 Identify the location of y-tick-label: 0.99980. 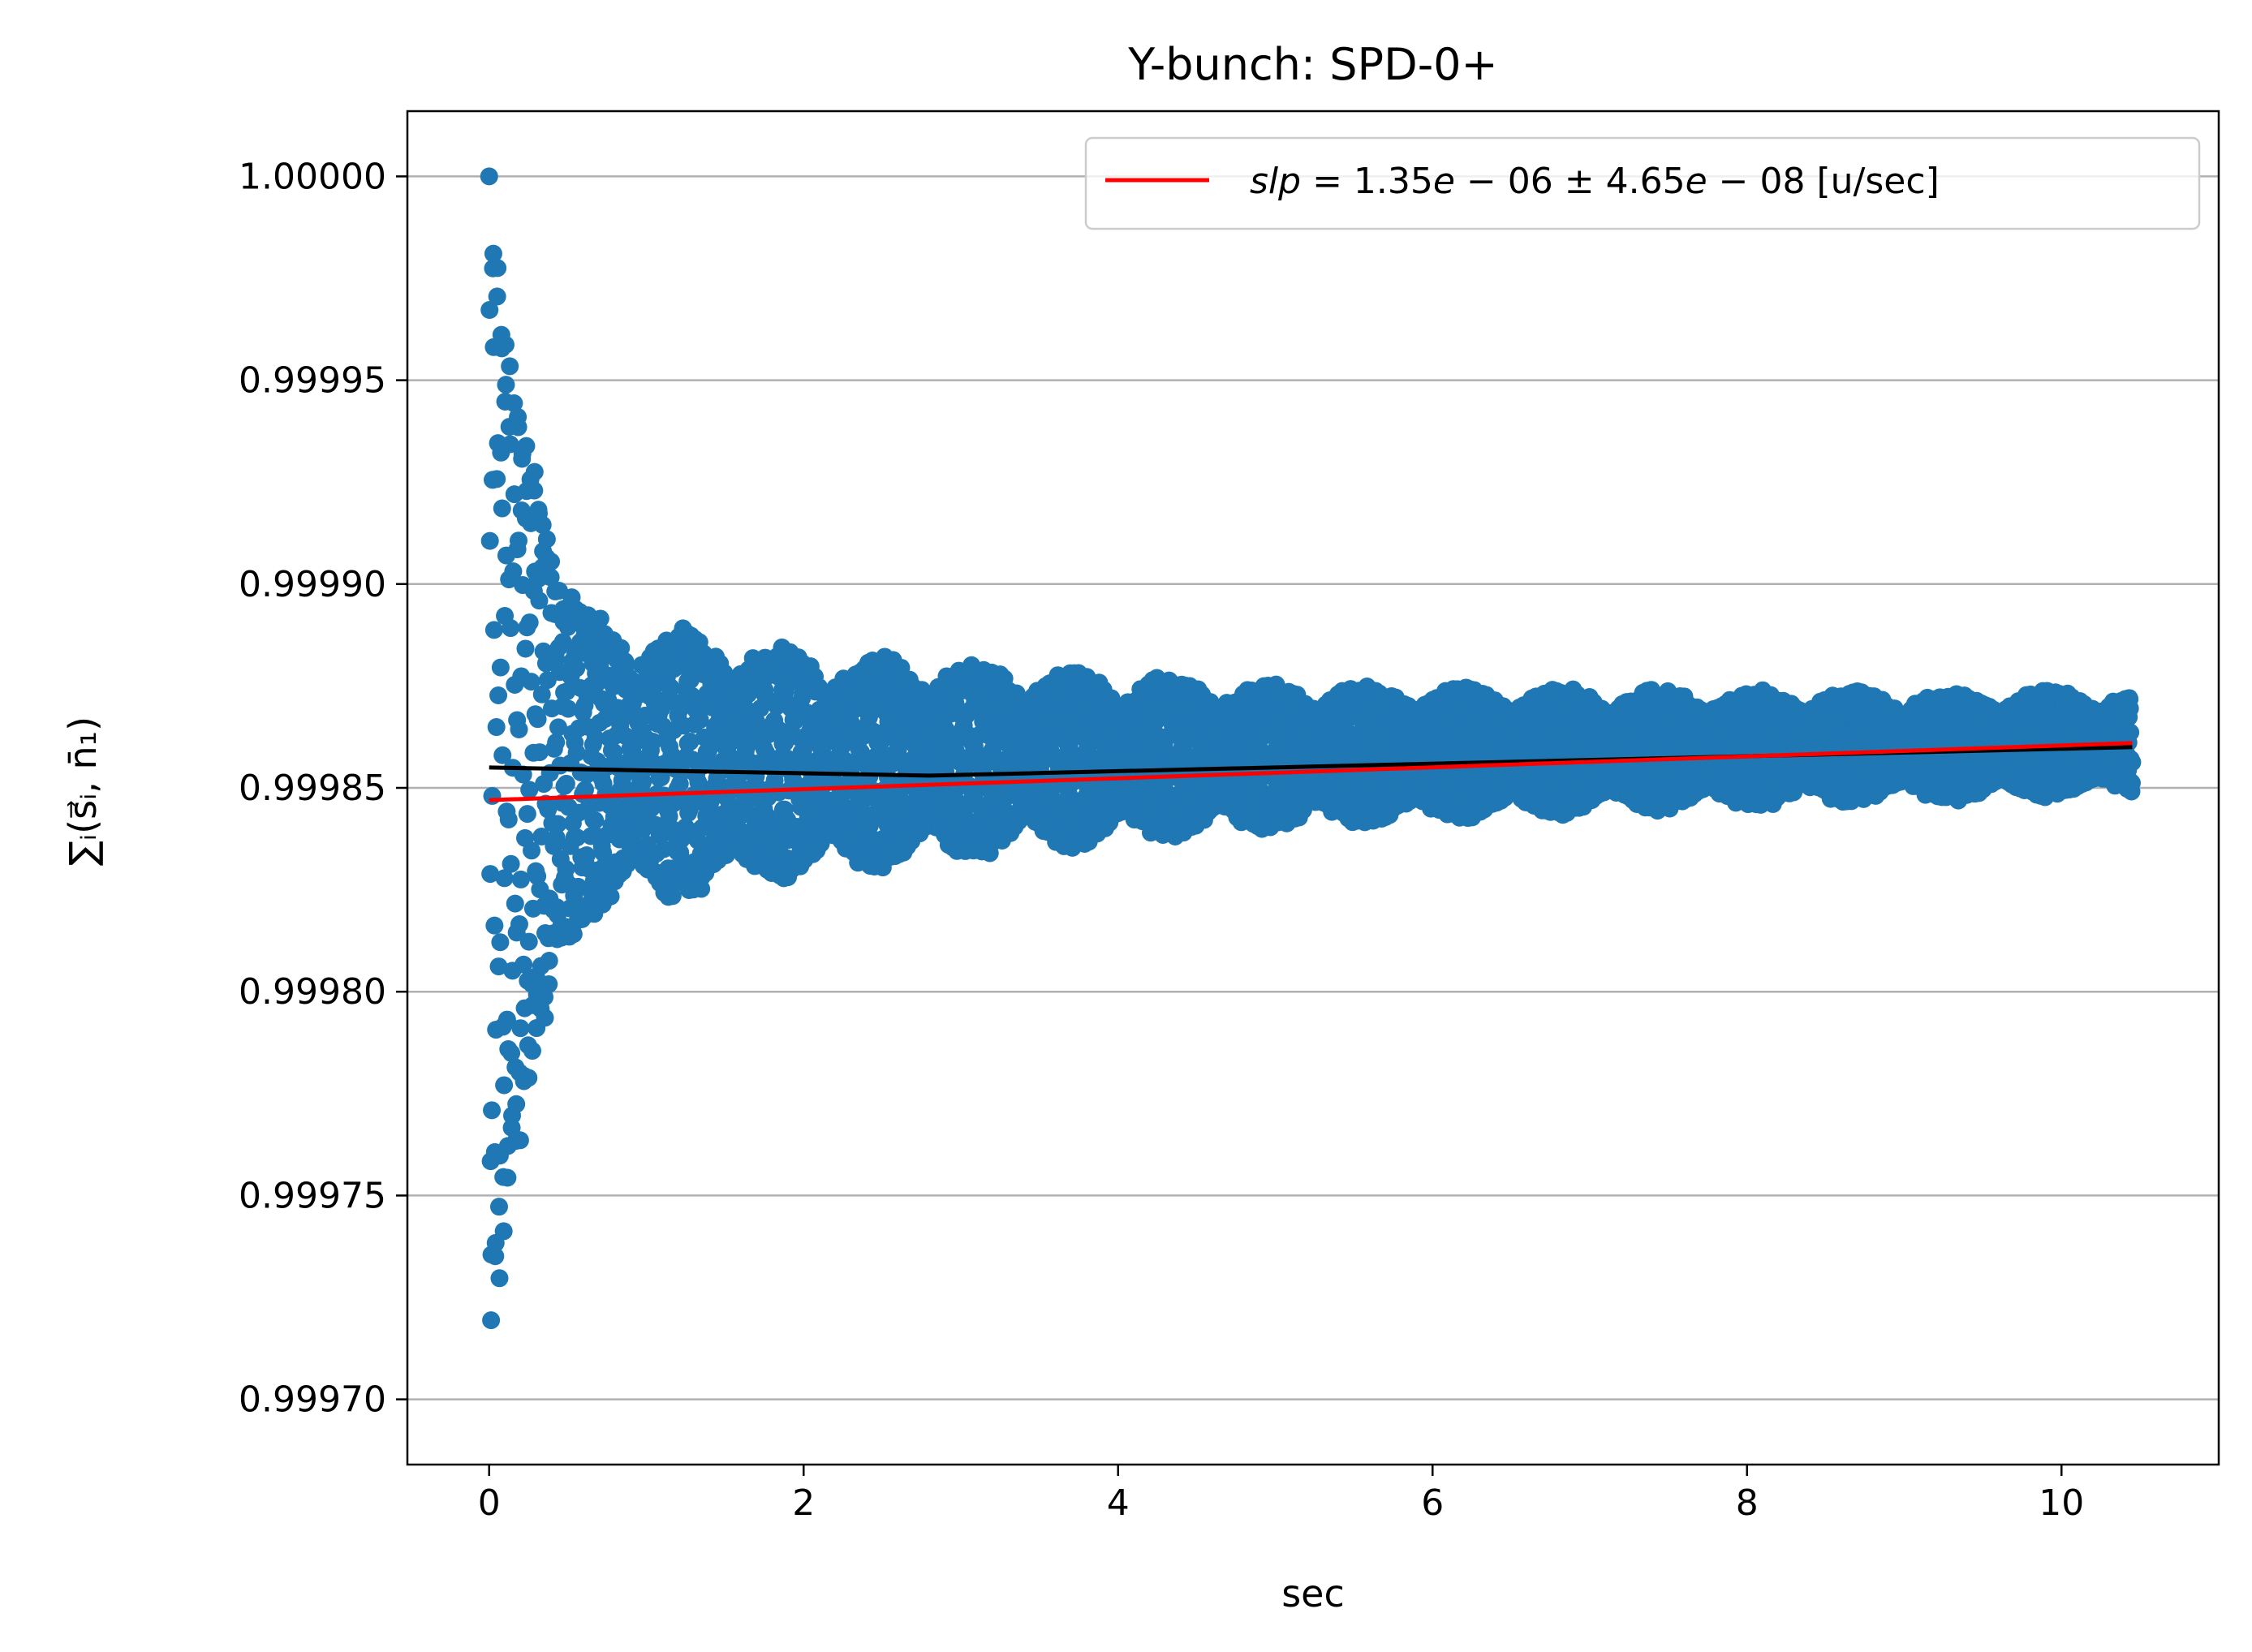
(312, 992).